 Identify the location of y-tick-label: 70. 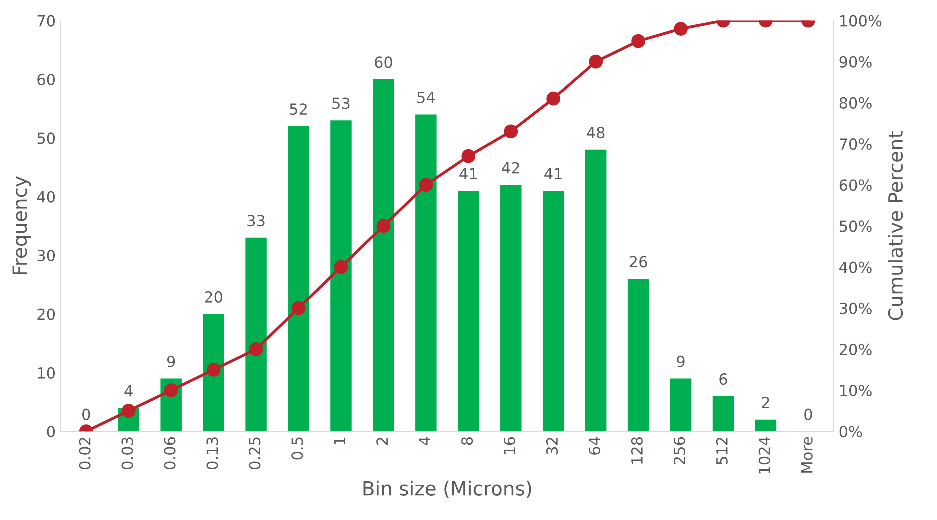
(47, 21).